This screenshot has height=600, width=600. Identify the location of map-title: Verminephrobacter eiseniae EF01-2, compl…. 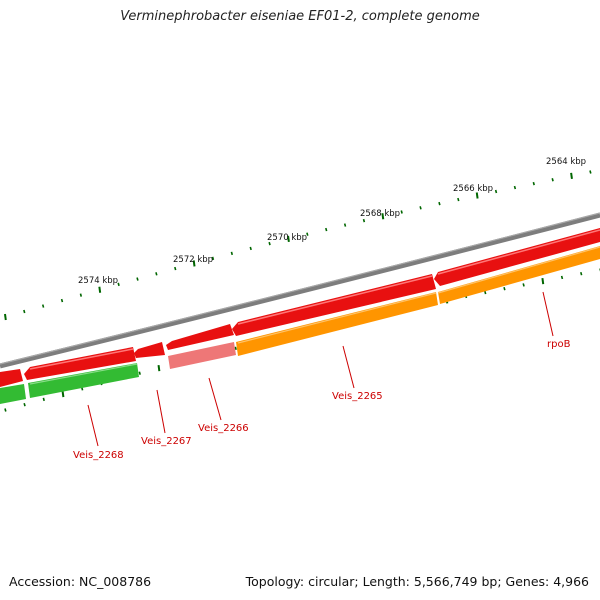
(300, 16).